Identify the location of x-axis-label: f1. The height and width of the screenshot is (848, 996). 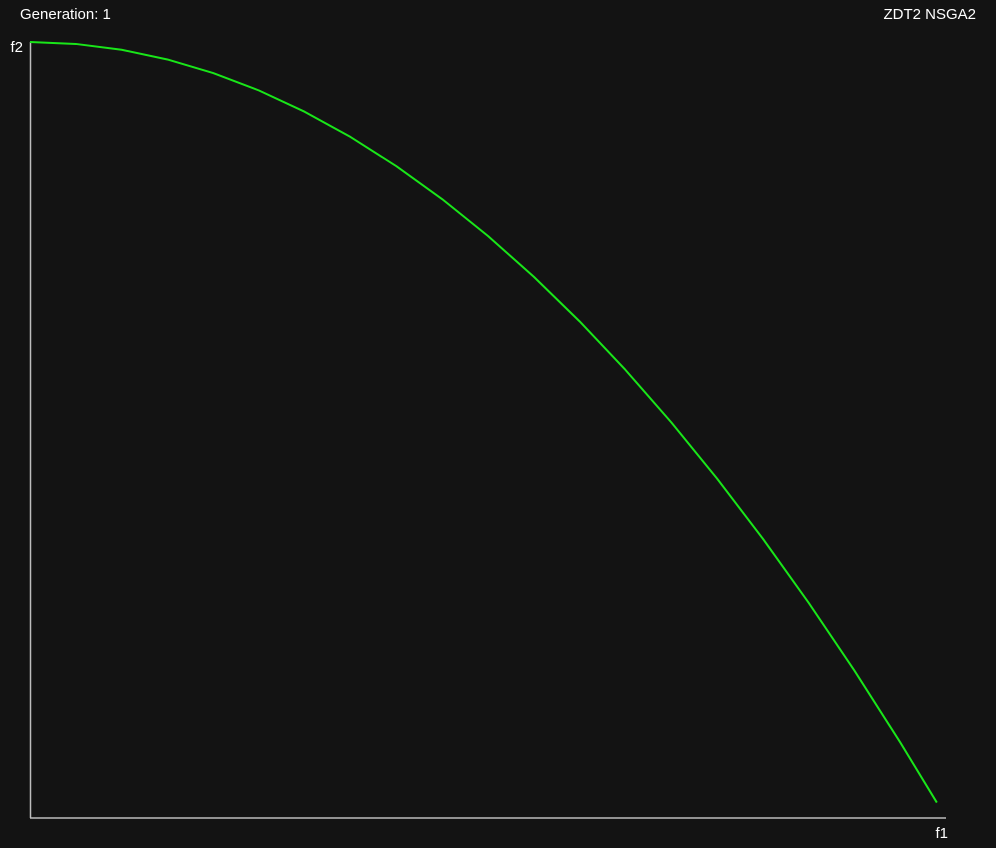
(941, 833).